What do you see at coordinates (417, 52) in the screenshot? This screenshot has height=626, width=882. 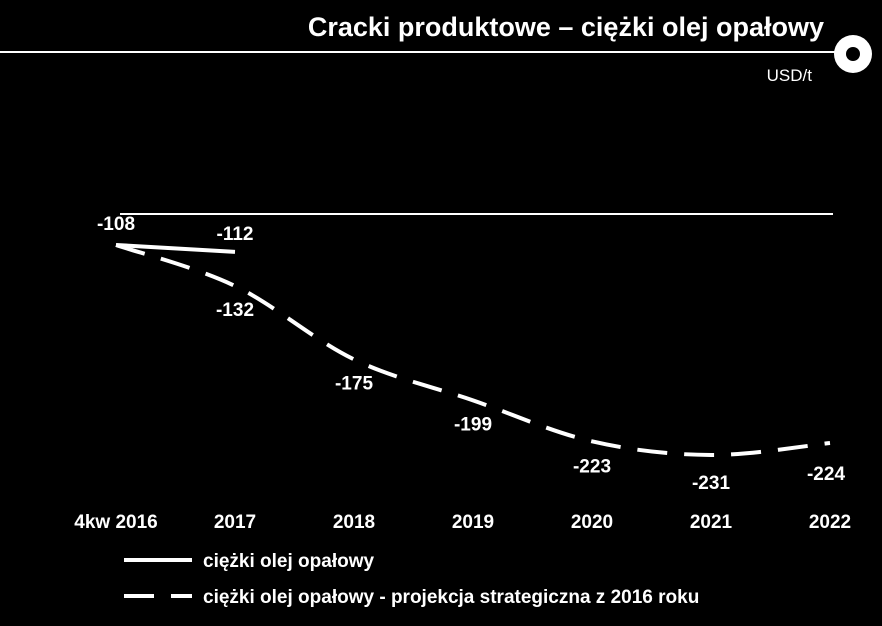 I see `title-underline` at bounding box center [417, 52].